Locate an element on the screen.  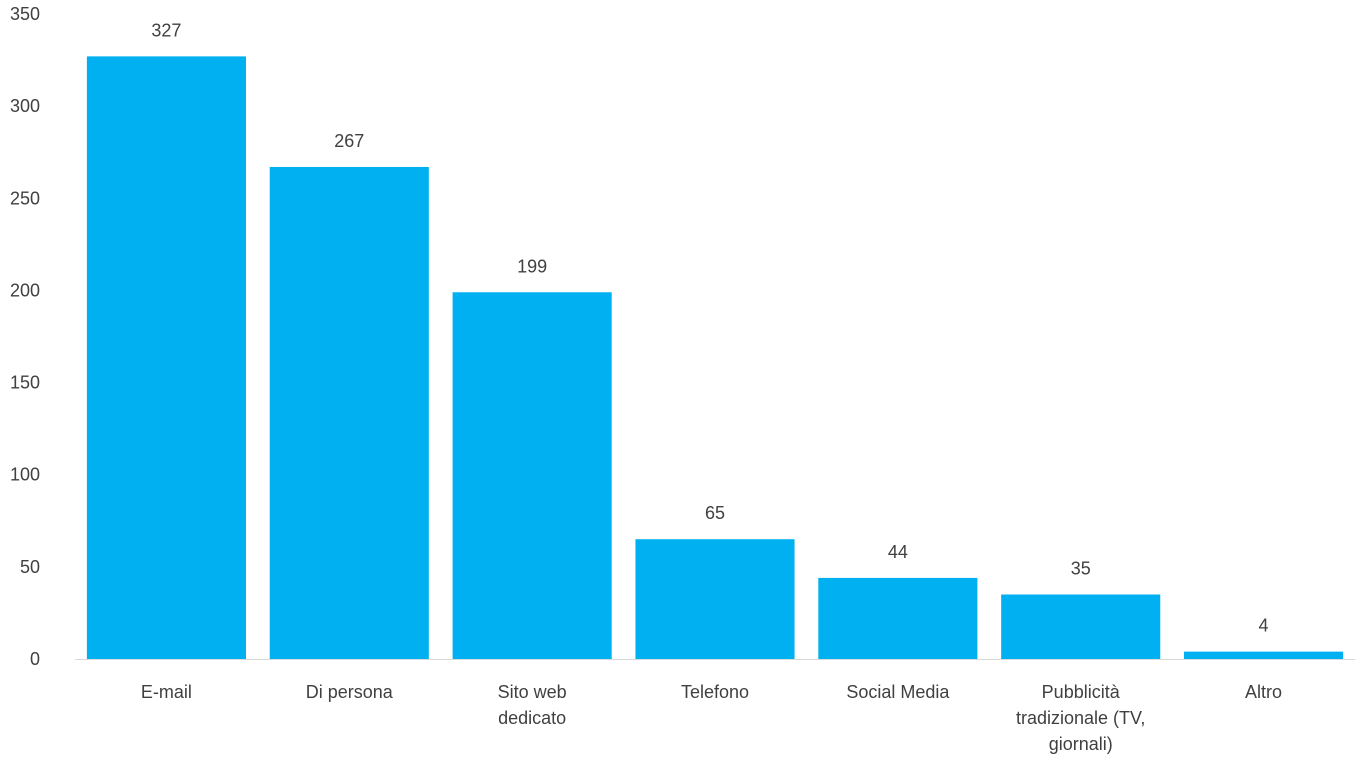
y-tick-label: 100 is located at coordinates (25, 475).